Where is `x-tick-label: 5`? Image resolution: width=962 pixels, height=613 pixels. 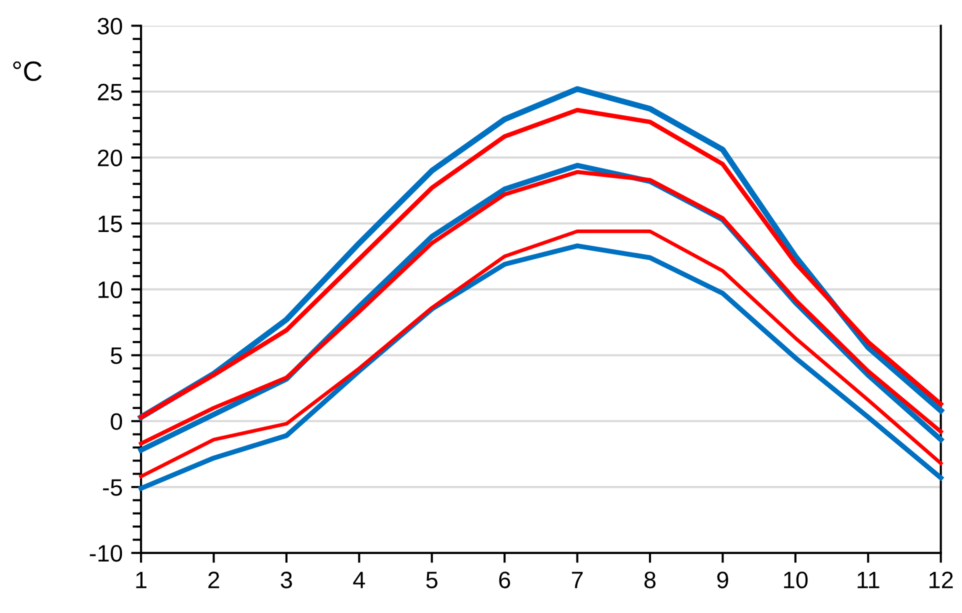
x-tick-label: 5 is located at coordinates (432, 580).